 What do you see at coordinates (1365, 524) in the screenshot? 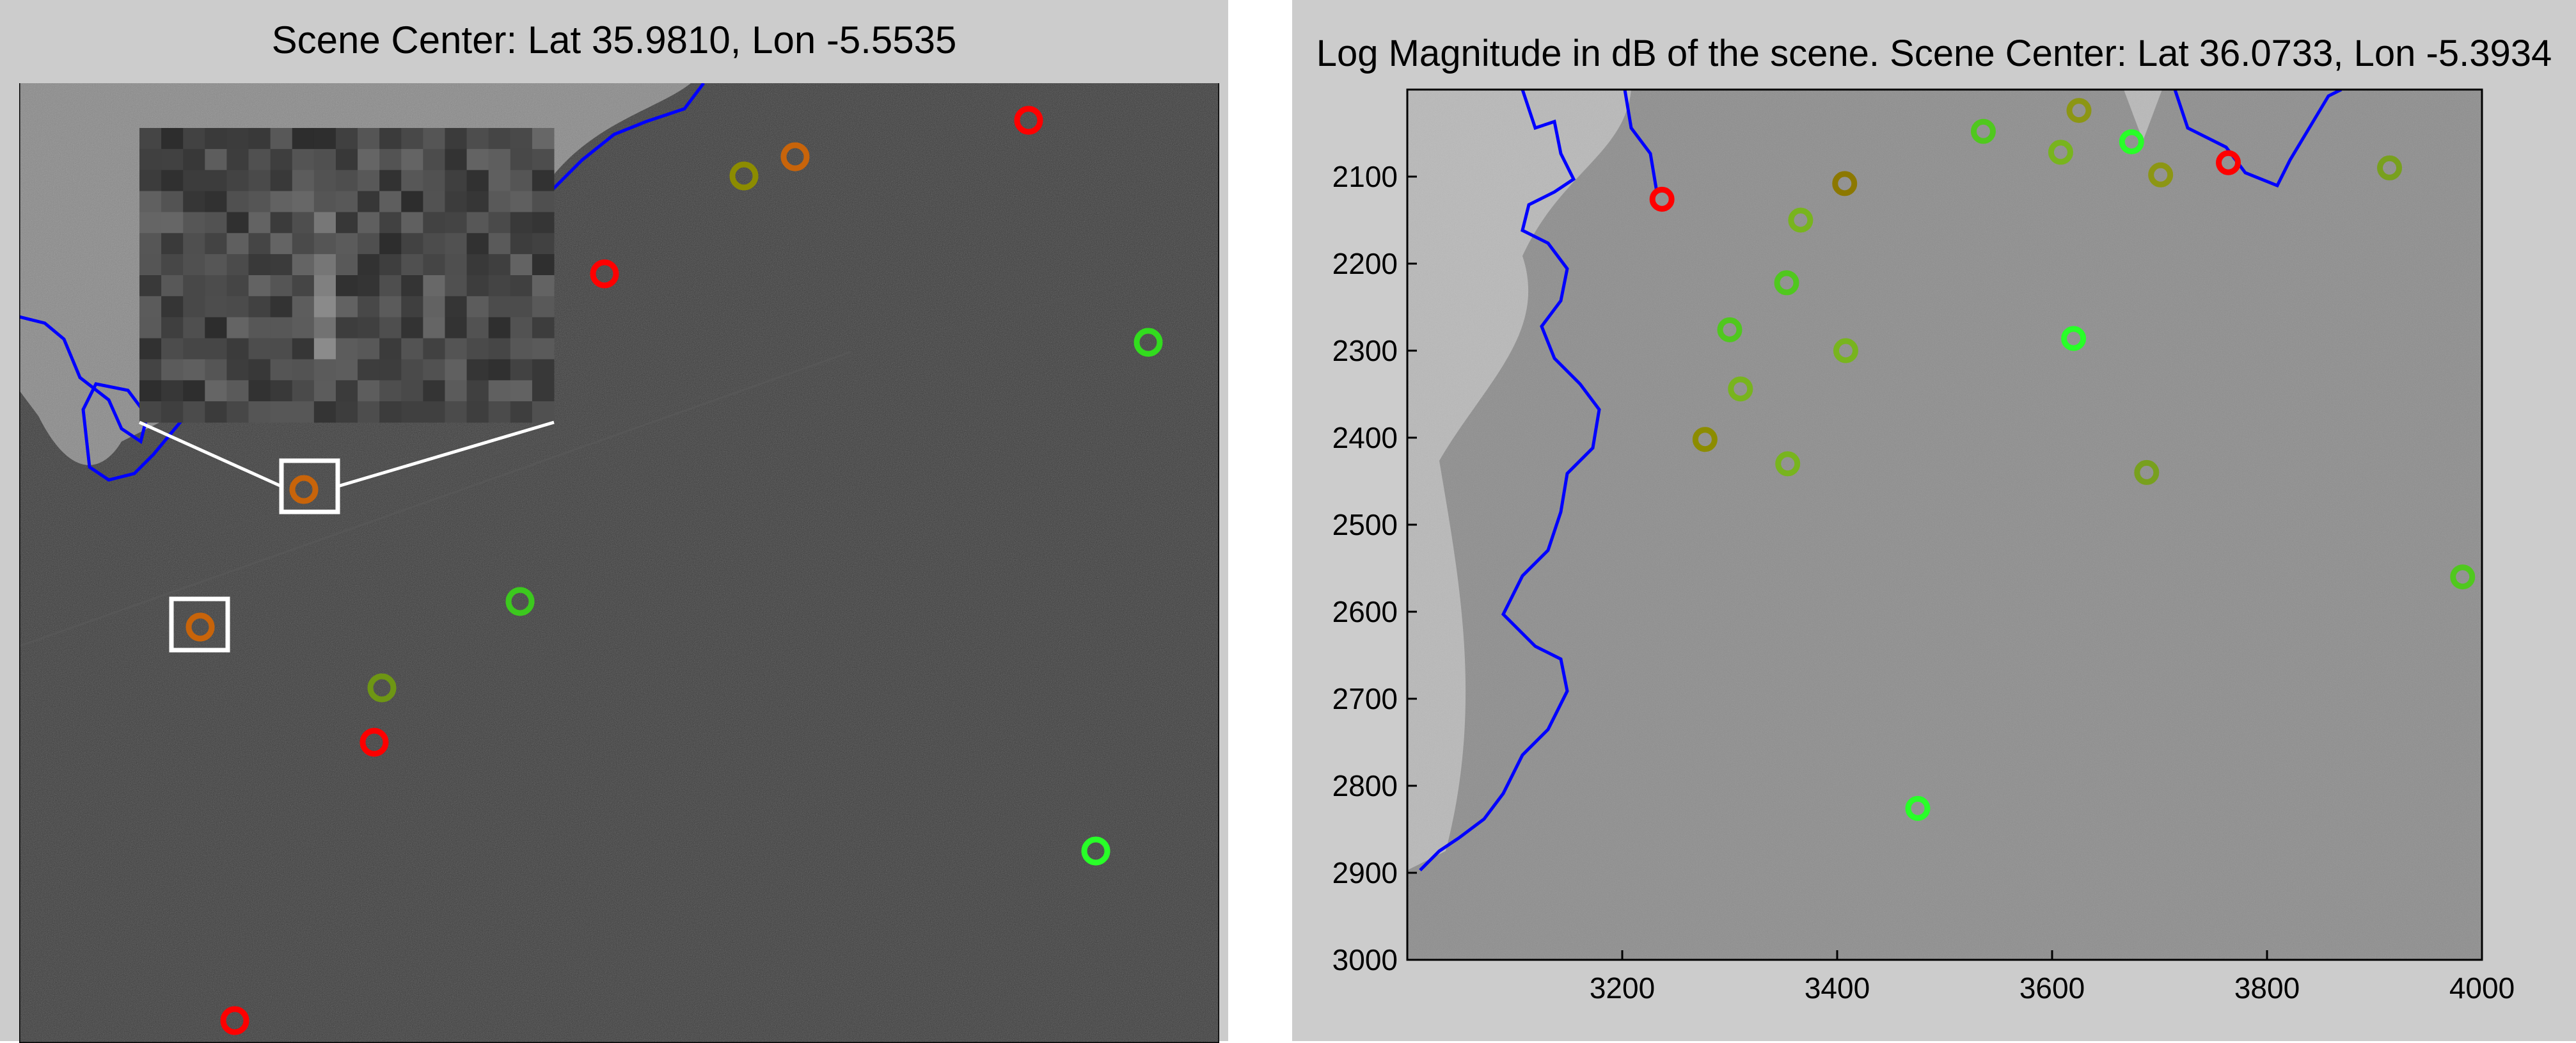
I see `y-tick-label: 2500` at bounding box center [1365, 524].